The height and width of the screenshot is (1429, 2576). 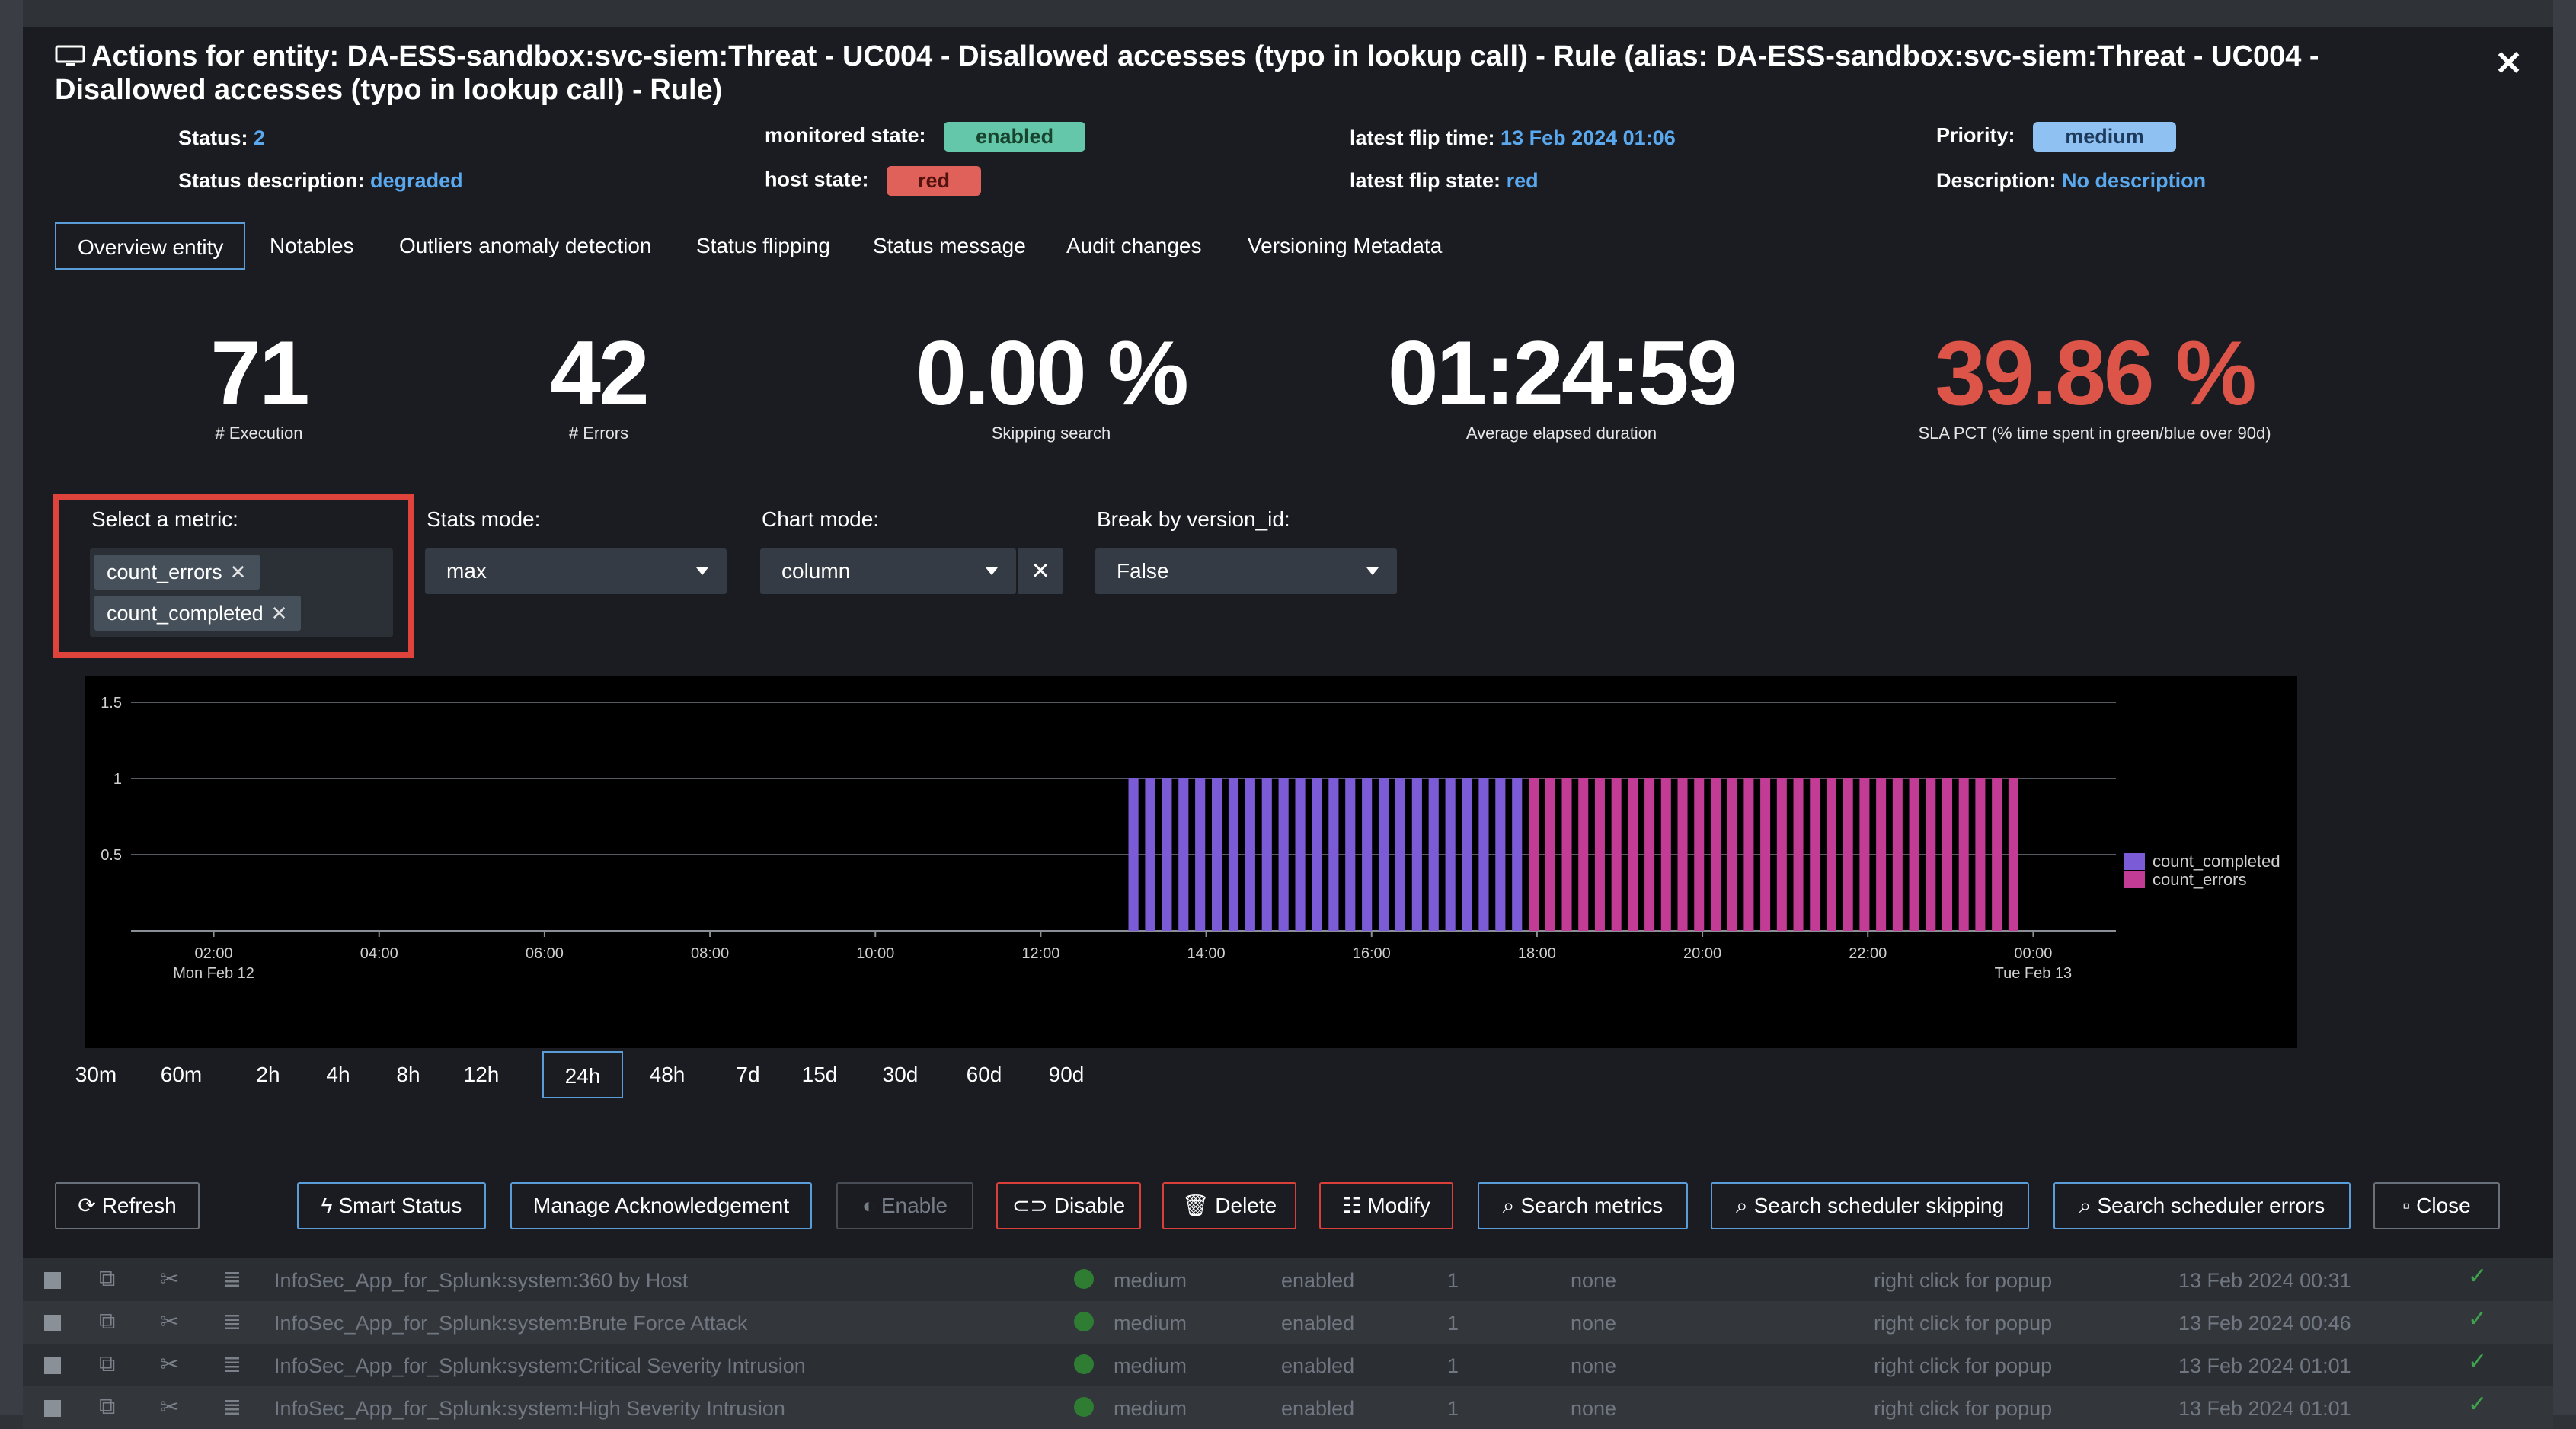 What do you see at coordinates (482, 1075) in the screenshot?
I see `time-range-12h: 12h` at bounding box center [482, 1075].